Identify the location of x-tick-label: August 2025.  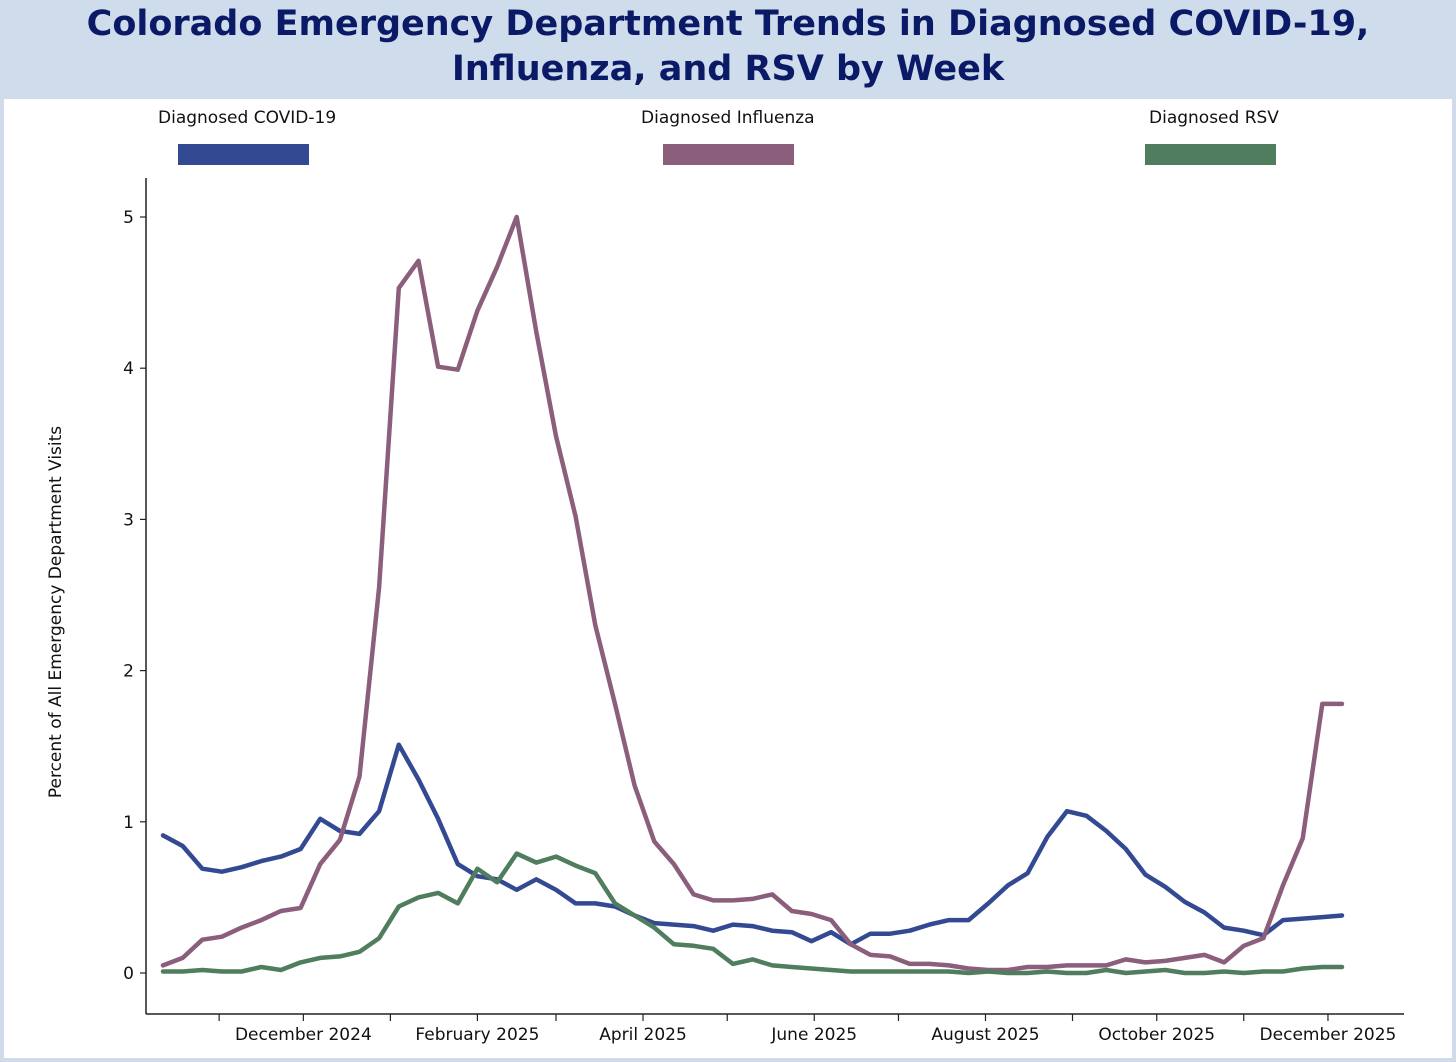
(985, 1035).